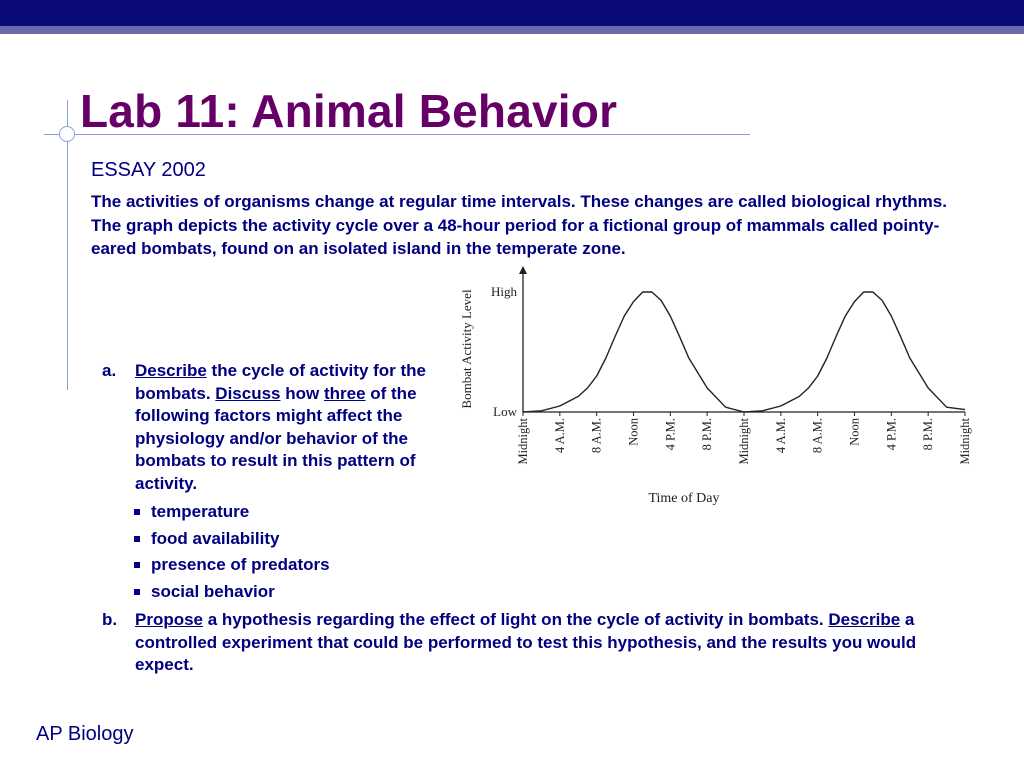 This screenshot has height=768, width=1024. Describe the element at coordinates (504, 291) in the screenshot. I see `y-tick-label: High` at that location.